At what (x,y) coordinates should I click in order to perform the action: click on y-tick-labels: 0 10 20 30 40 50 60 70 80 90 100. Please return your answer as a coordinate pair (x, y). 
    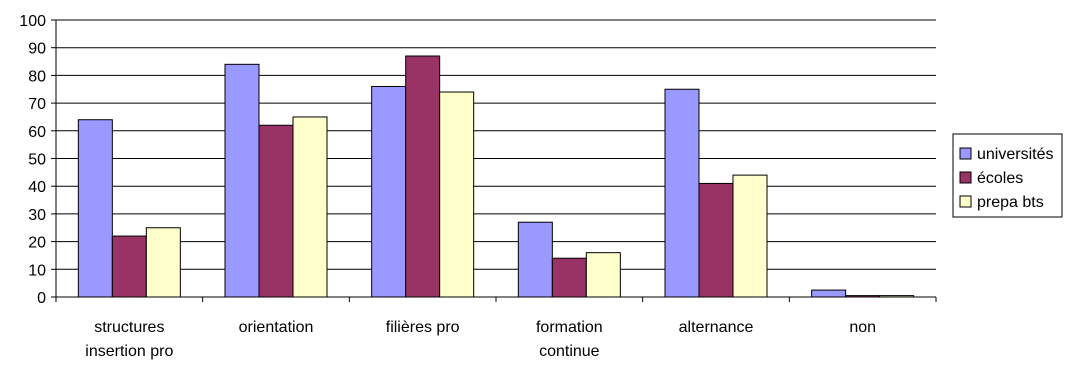
    Looking at the image, I should click on (32, 160).